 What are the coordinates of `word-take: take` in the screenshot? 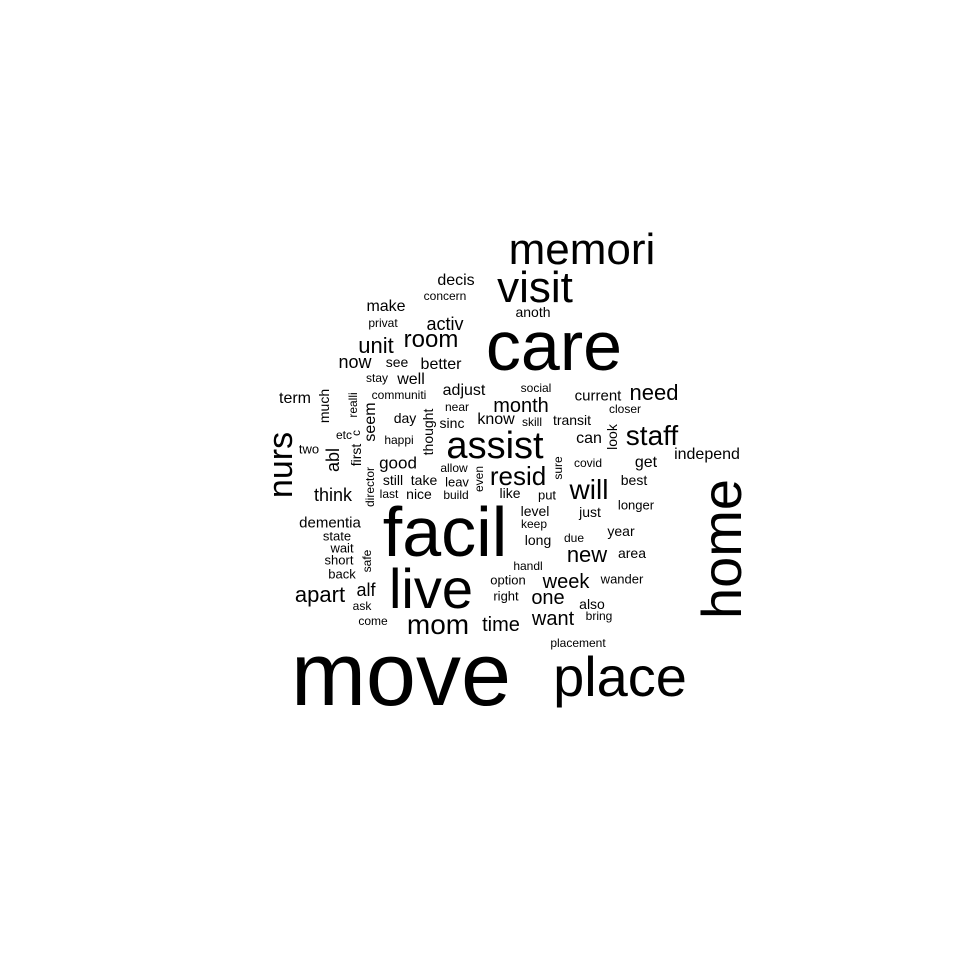 It's located at (424, 480).